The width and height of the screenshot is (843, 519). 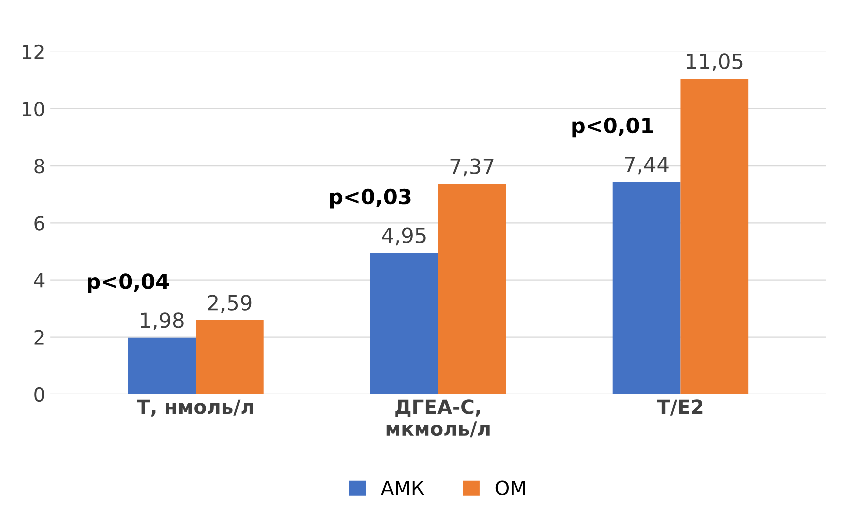 I want to click on data-label: 1,98, so click(x=162, y=321).